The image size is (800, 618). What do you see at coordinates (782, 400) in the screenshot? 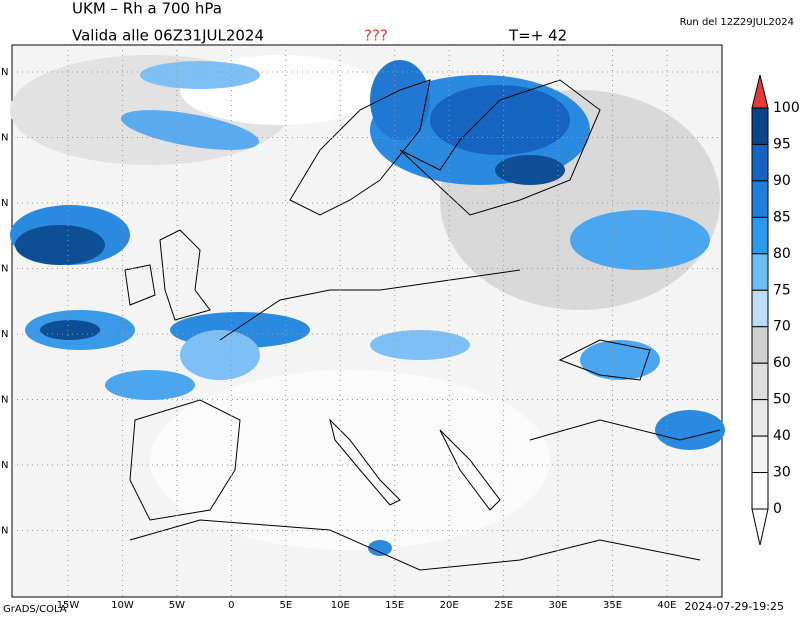
I see `colorbar-label: 50` at bounding box center [782, 400].